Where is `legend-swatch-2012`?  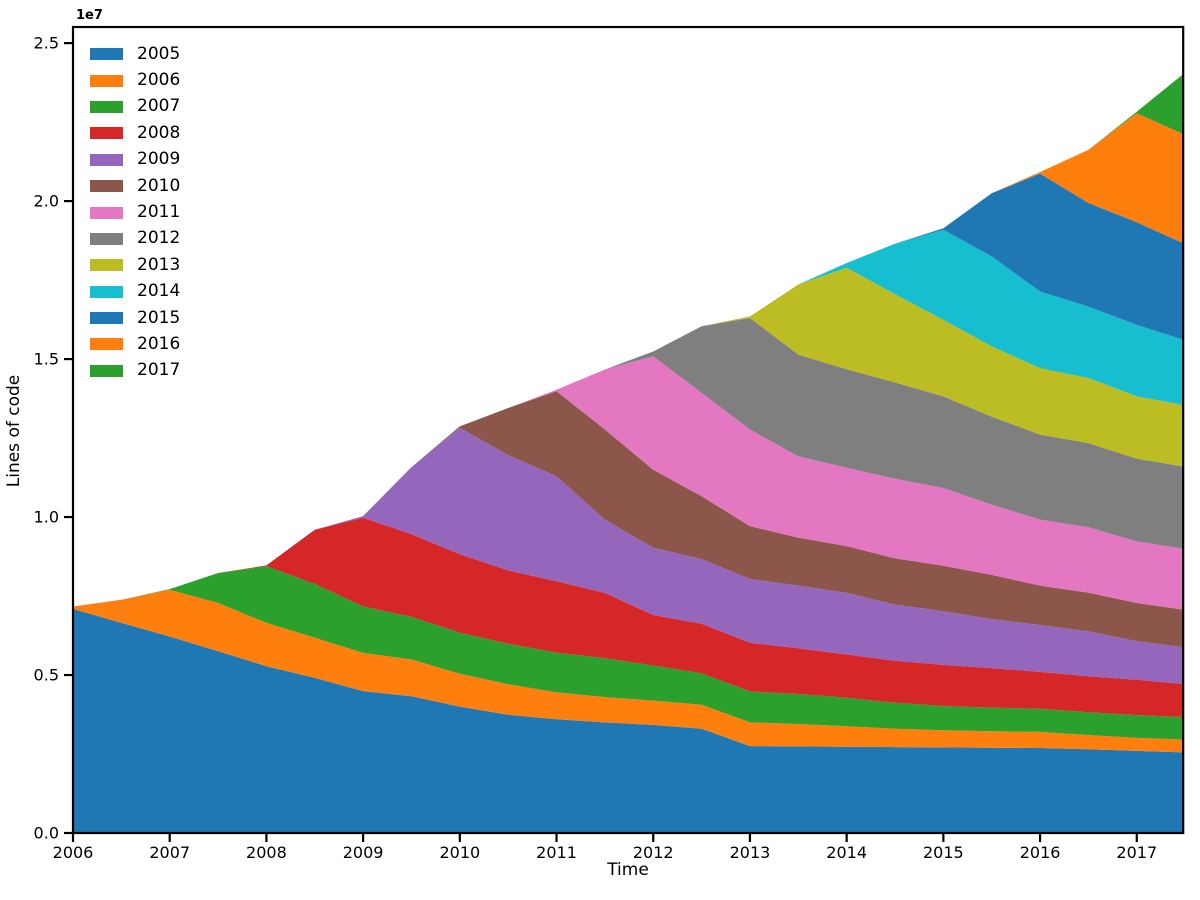 legend-swatch-2012 is located at coordinates (106, 238).